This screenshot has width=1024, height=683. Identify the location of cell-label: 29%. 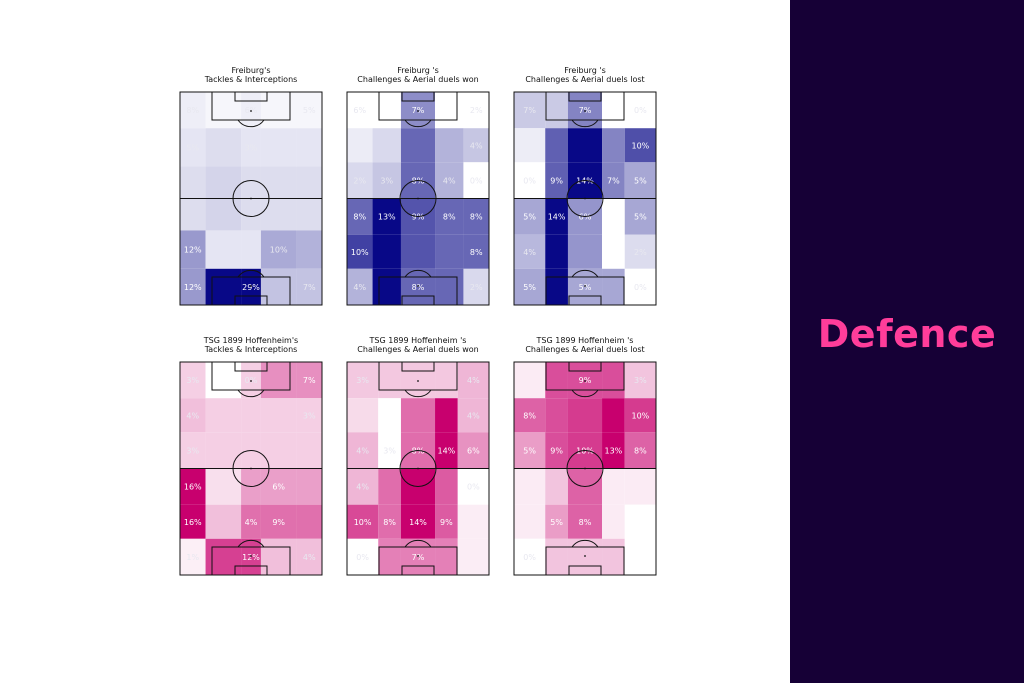
(251, 287).